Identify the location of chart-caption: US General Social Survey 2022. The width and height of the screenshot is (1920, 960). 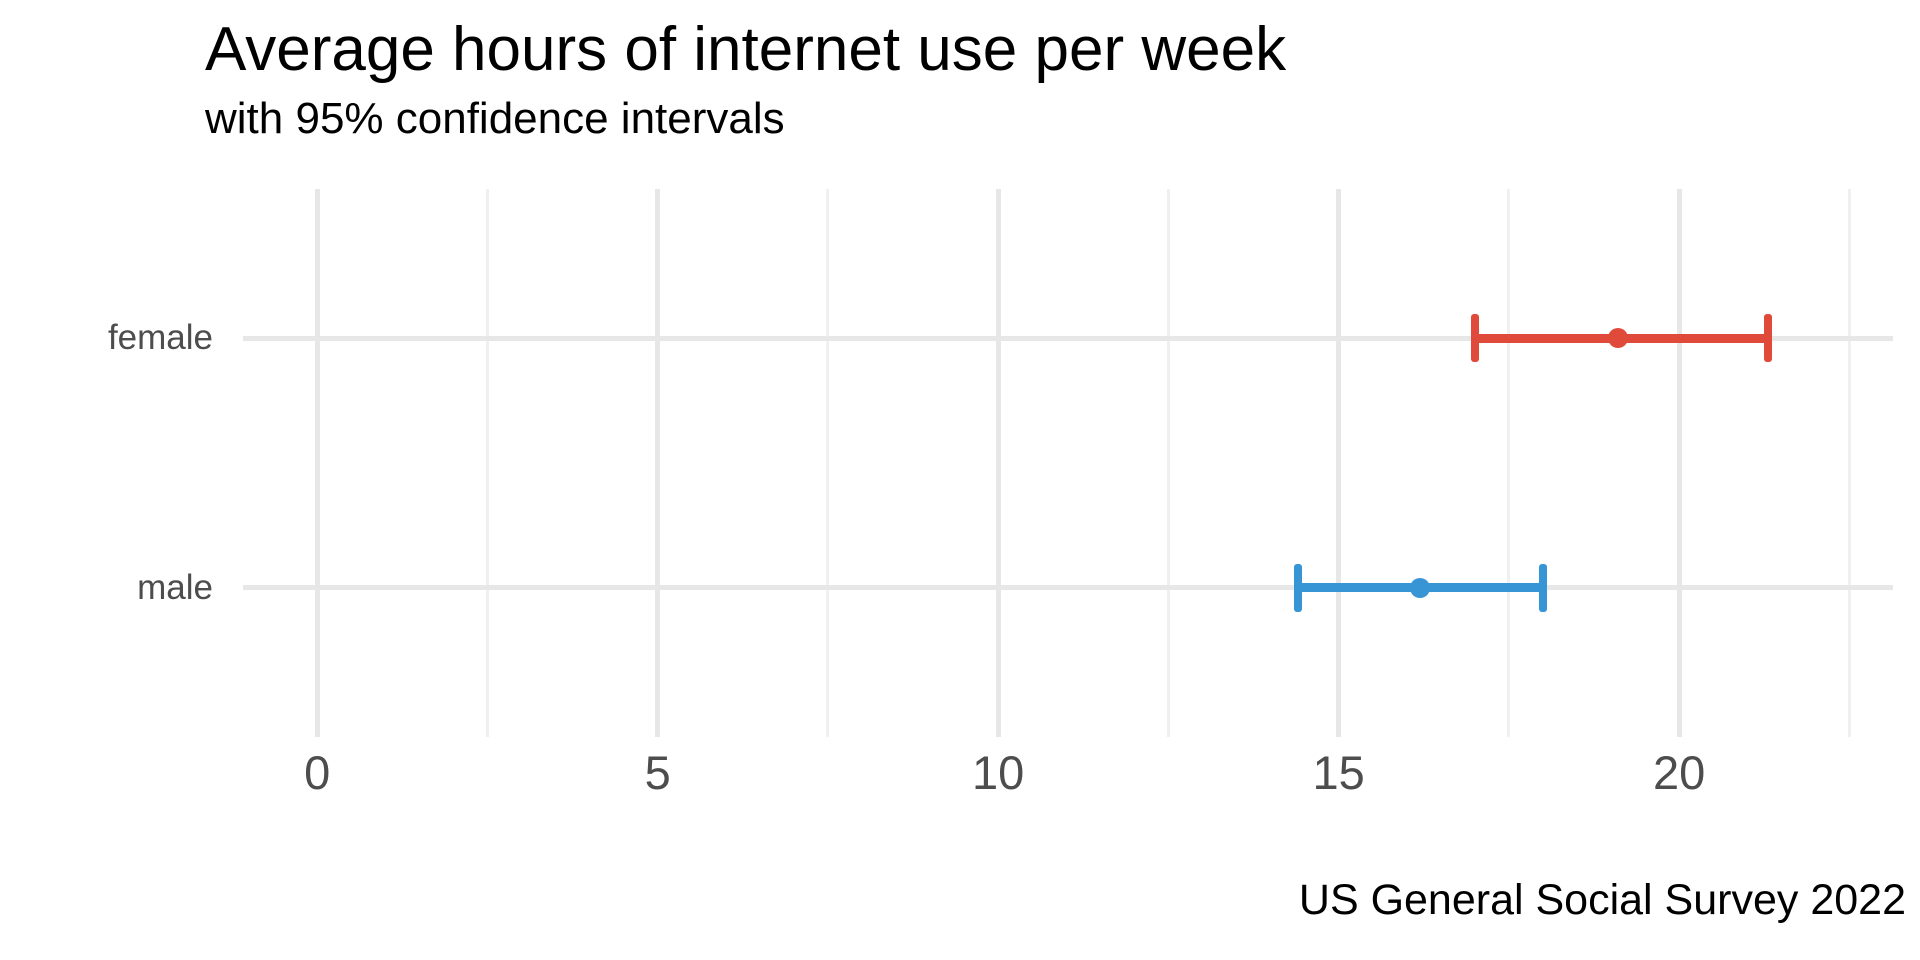
(1602, 900).